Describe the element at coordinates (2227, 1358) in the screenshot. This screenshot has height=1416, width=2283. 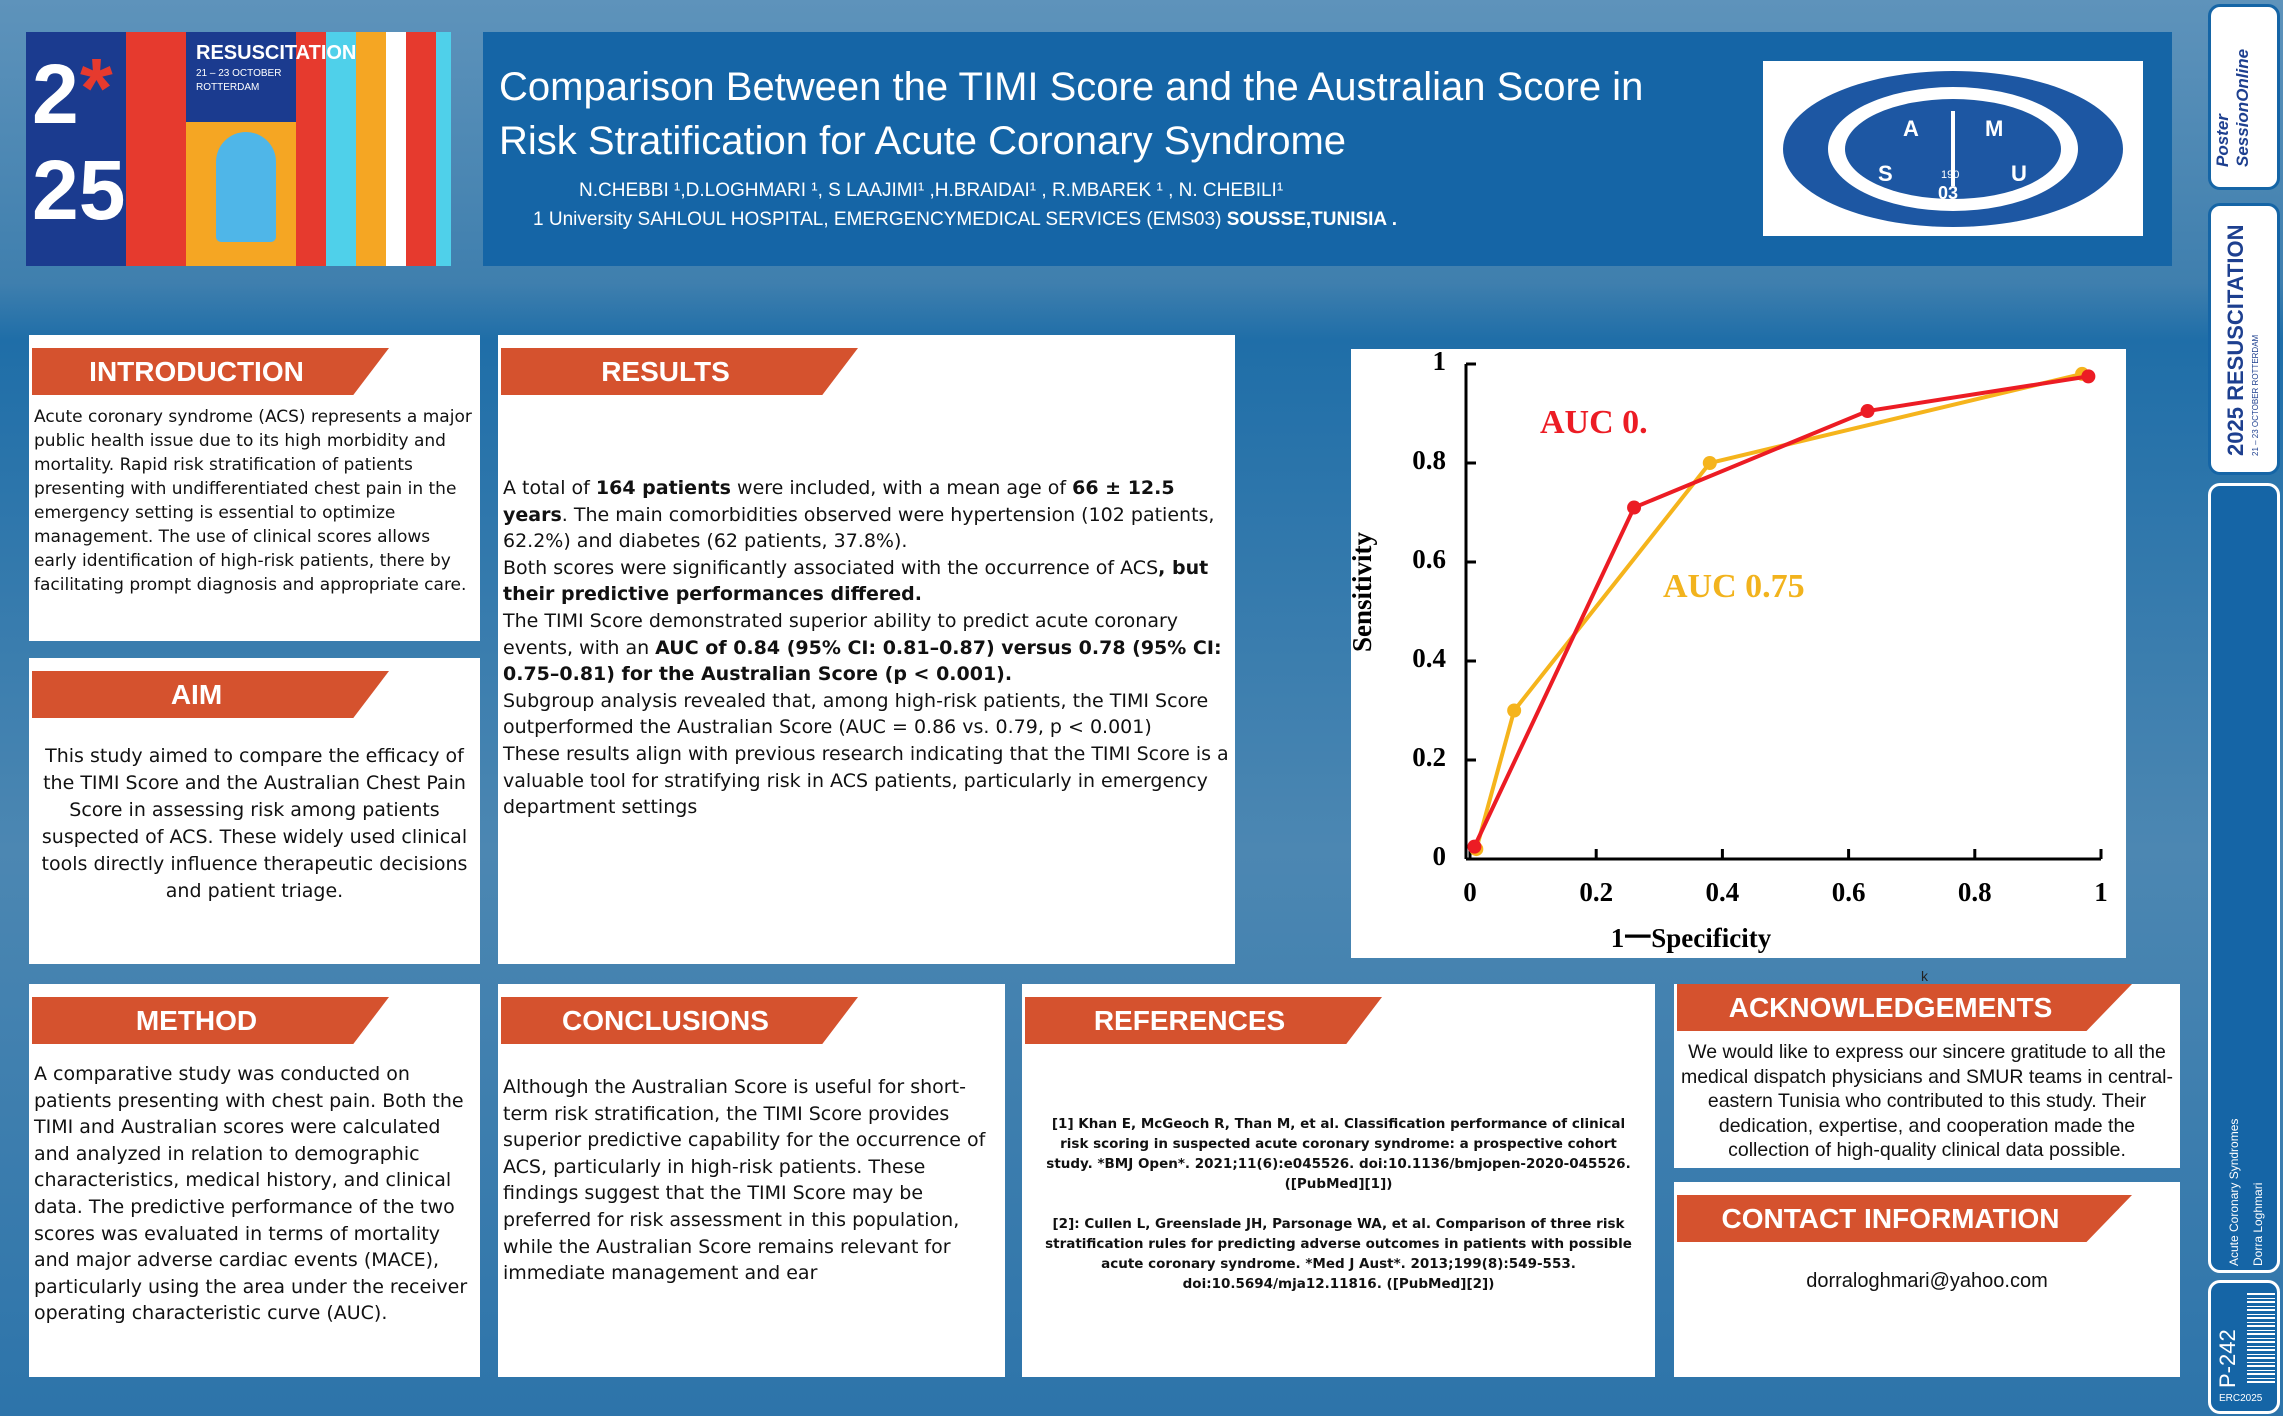
I see `poster-id: P-242` at that location.